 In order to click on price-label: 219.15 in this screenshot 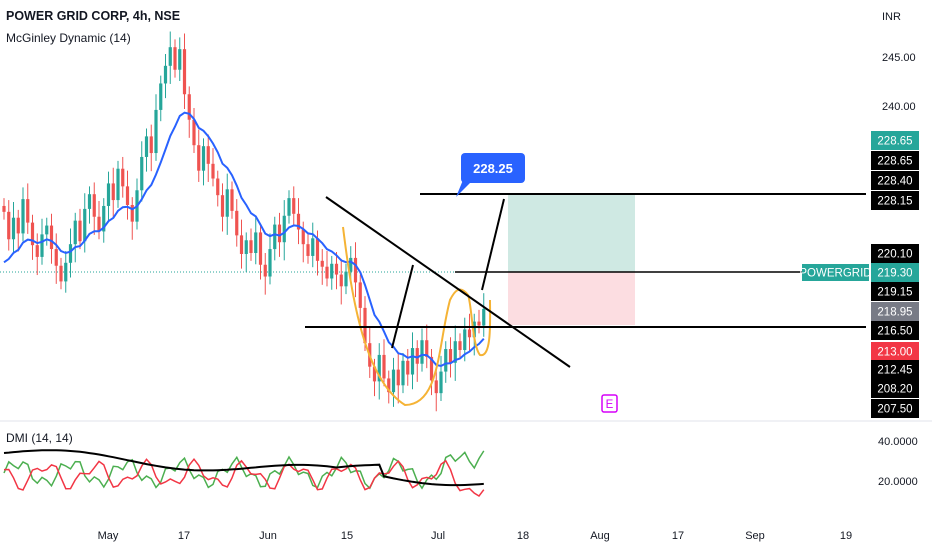, I will do `click(894, 293)`.